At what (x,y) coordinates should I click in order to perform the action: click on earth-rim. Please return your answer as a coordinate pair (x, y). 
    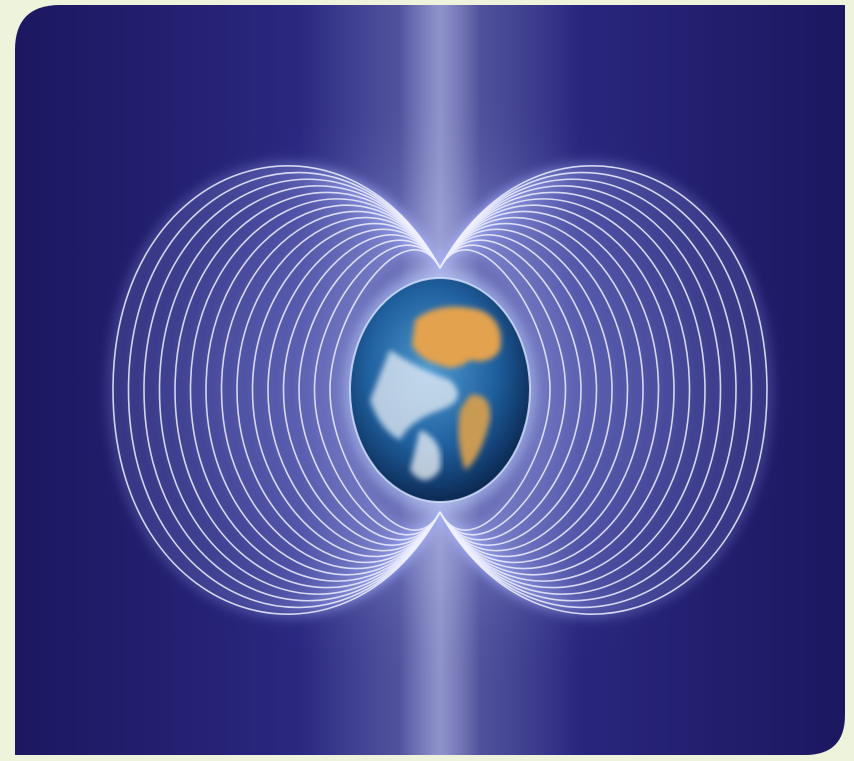
    Looking at the image, I should click on (440, 390).